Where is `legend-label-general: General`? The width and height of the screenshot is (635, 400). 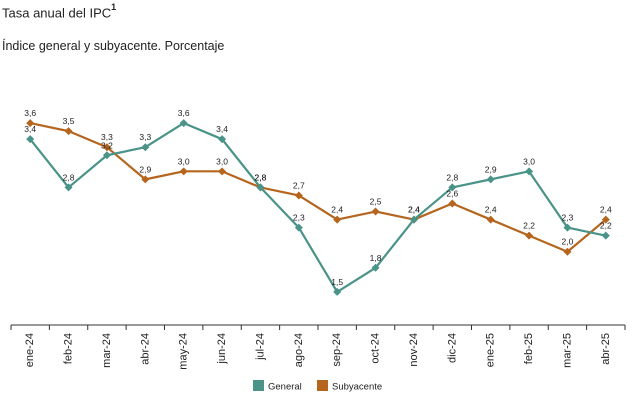
legend-label-general: General is located at coordinates (285, 387).